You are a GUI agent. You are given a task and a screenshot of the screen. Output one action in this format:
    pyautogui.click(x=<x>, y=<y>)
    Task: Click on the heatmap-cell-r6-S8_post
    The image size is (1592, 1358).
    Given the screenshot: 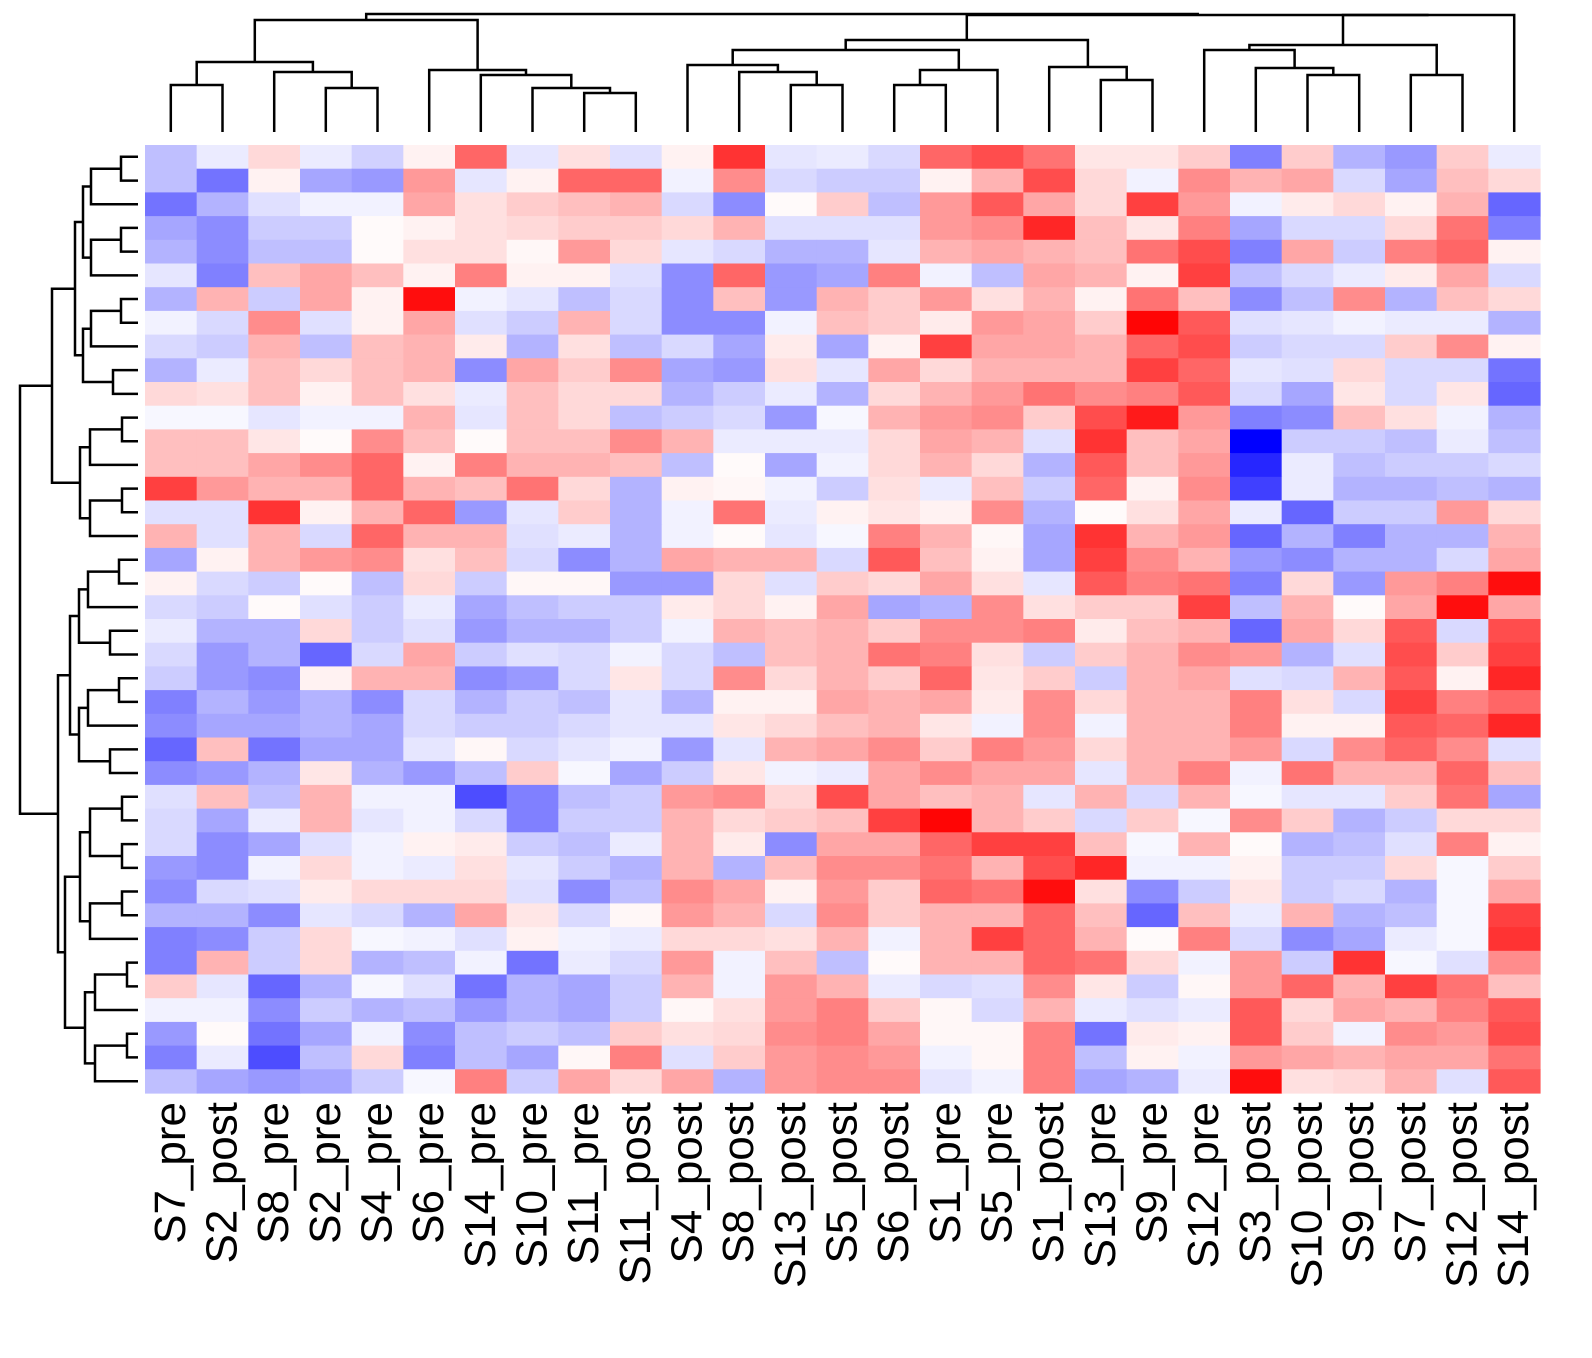 What is the action you would take?
    pyautogui.click(x=739, y=299)
    